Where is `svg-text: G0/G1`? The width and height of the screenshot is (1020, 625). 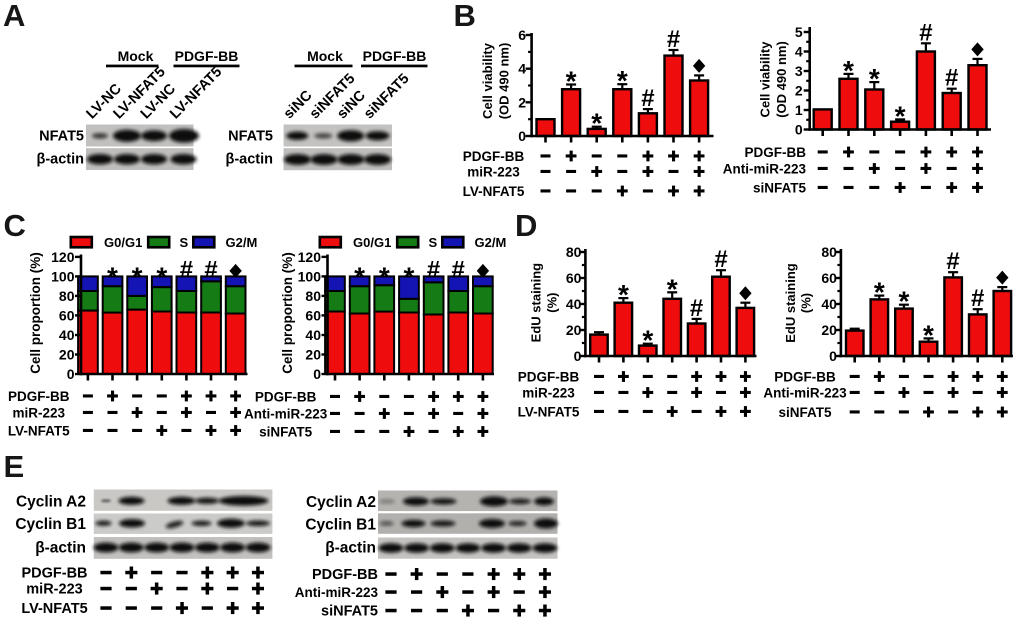 svg-text: G0/G1 is located at coordinates (123, 242).